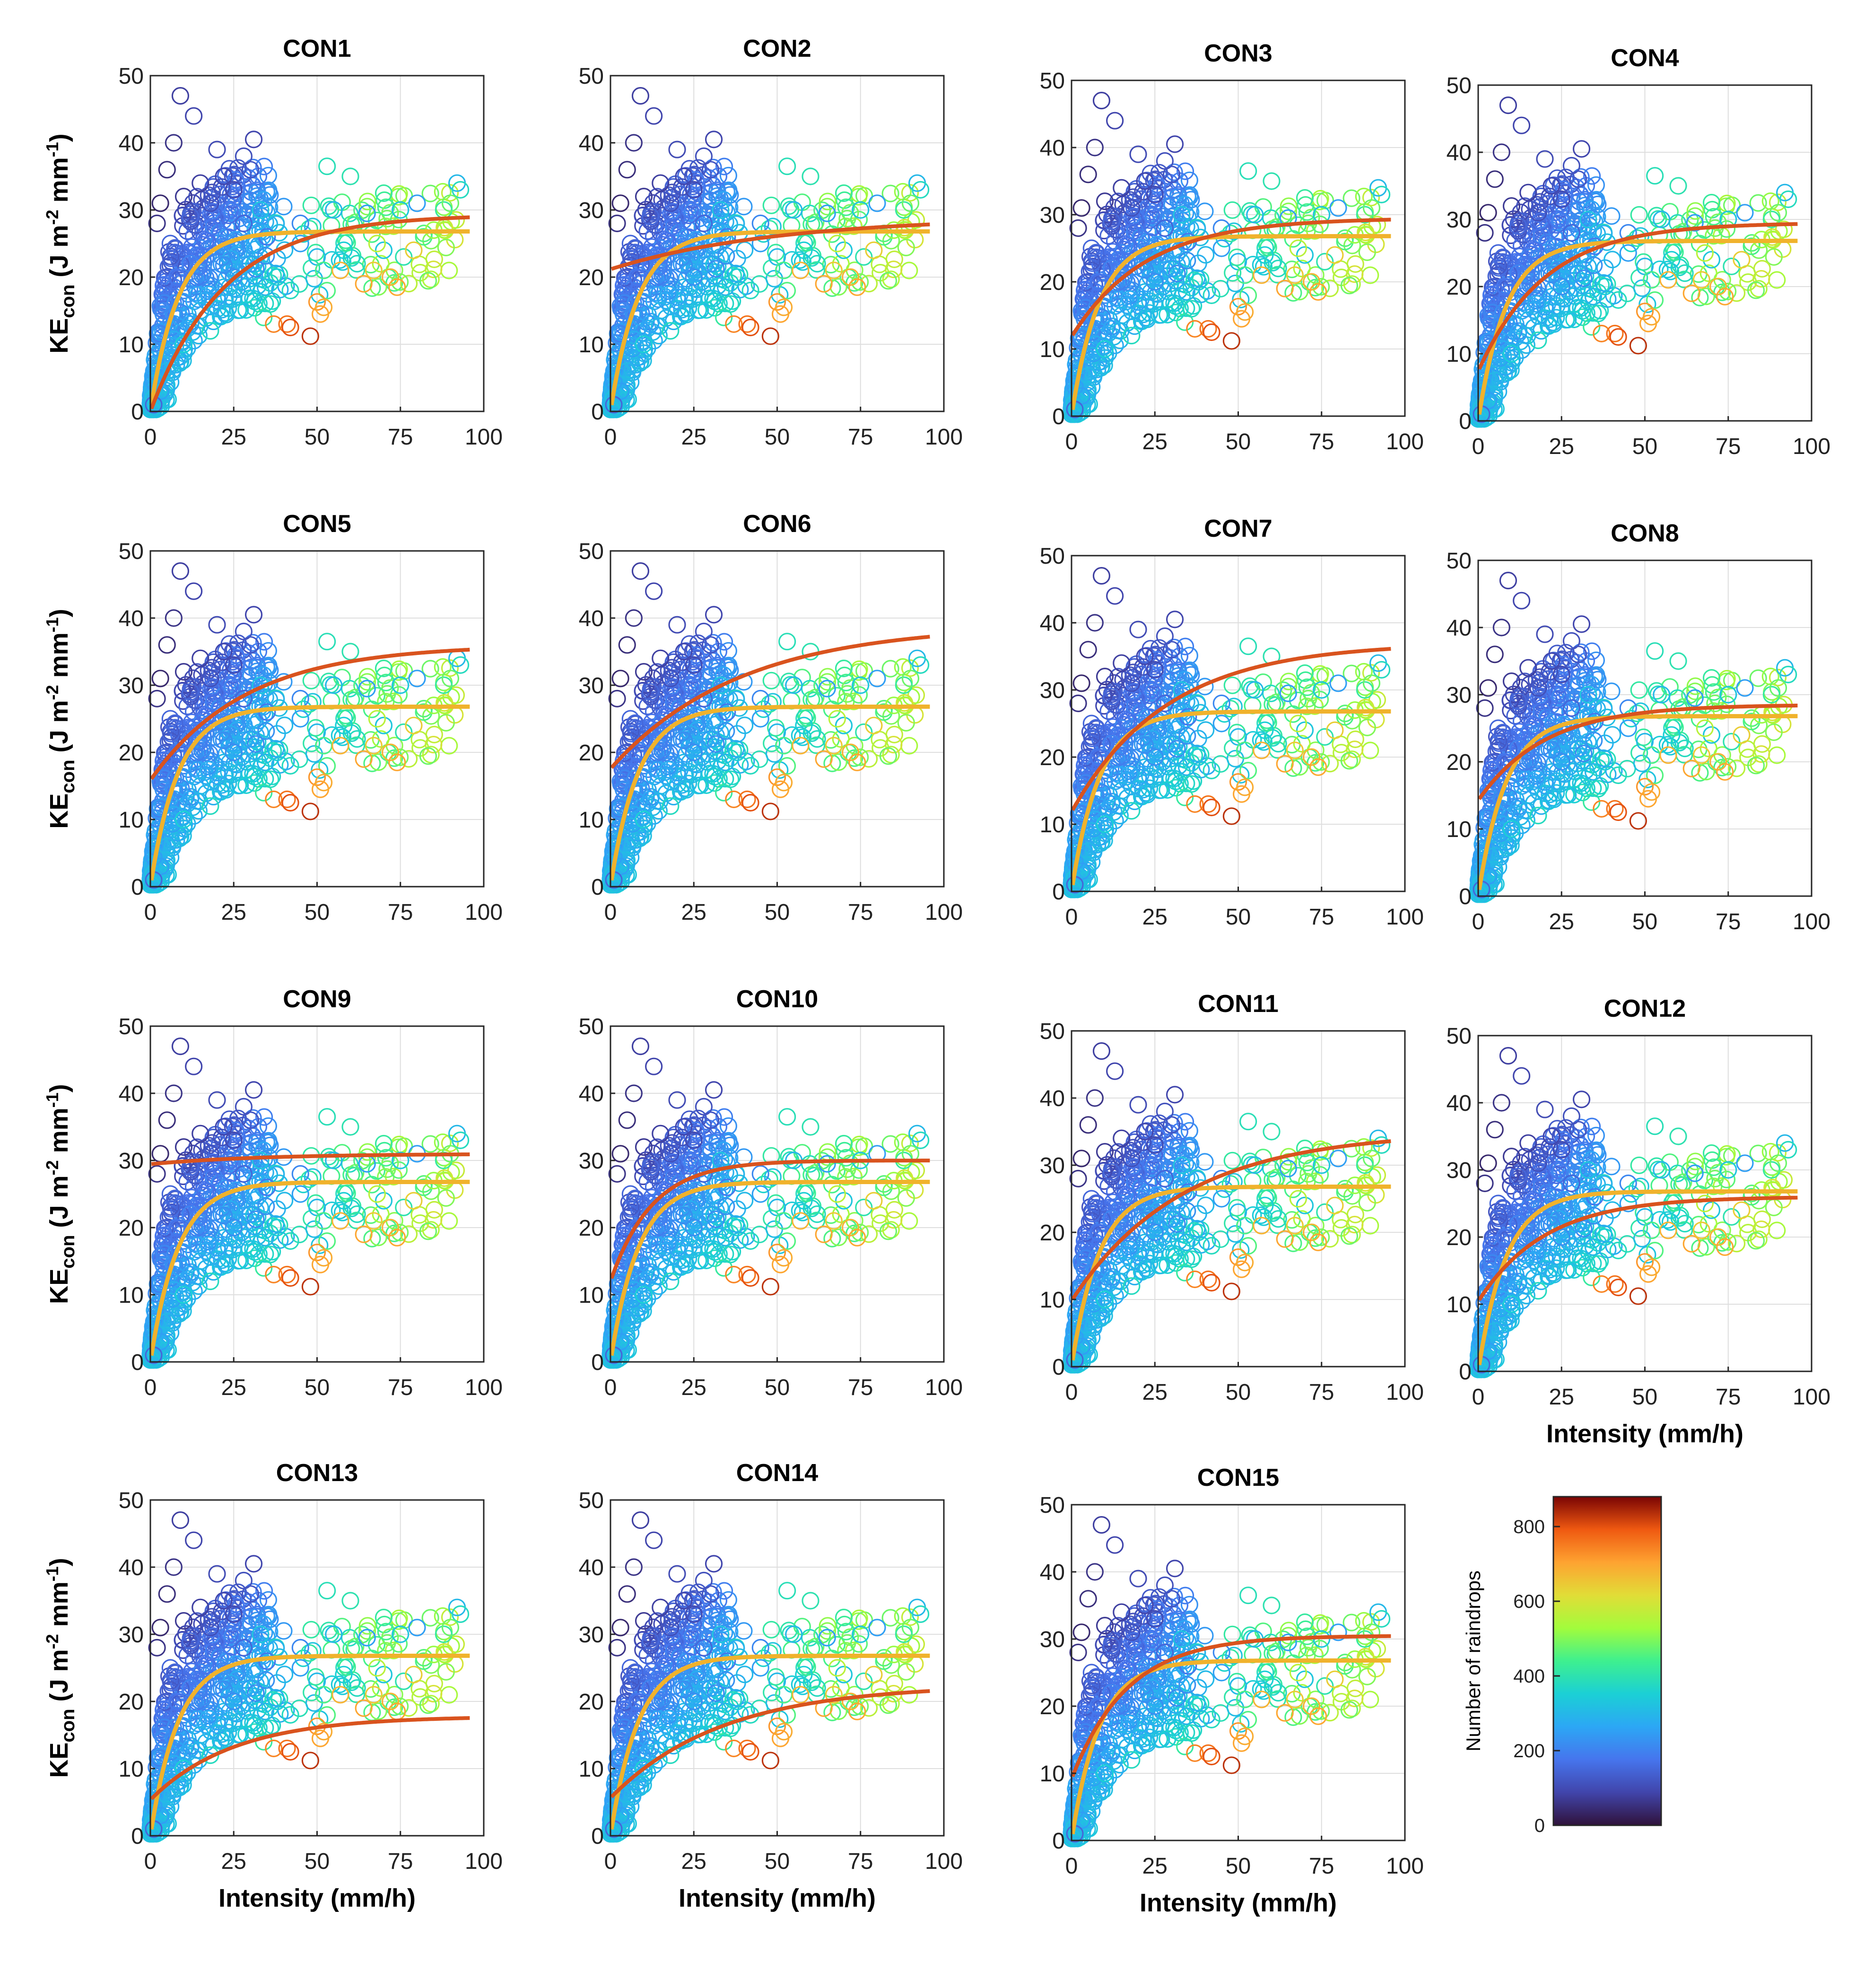 This screenshot has width=1865, height=1988. I want to click on panel-title: CON5, so click(317, 524).